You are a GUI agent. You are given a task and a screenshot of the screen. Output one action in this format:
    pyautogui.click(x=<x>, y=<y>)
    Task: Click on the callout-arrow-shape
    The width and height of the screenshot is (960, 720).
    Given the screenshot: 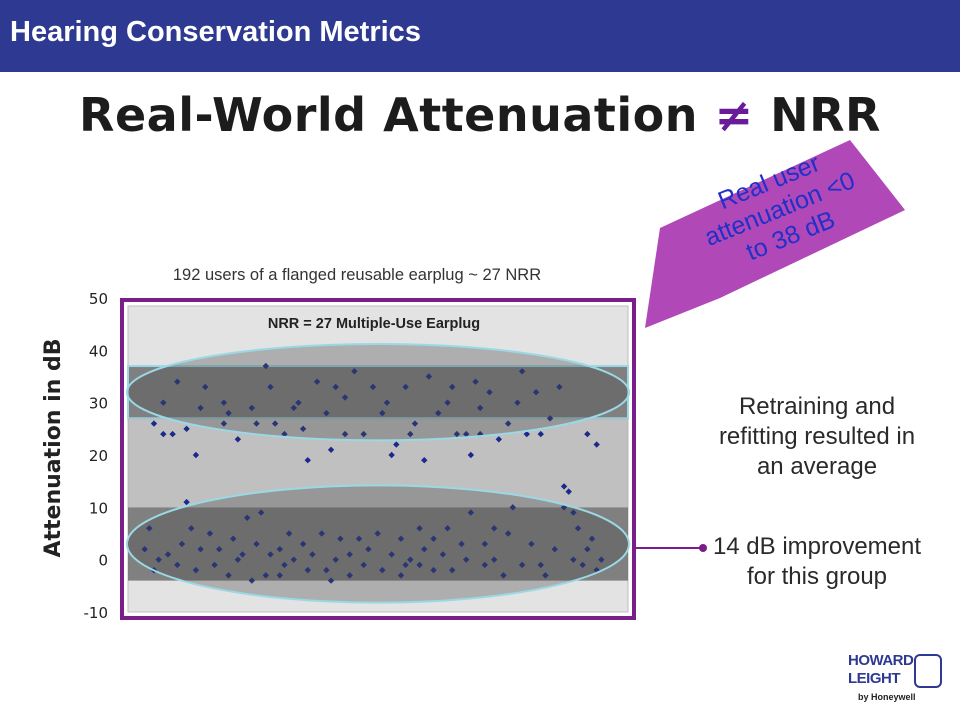 What is the action you would take?
    pyautogui.click(x=775, y=234)
    